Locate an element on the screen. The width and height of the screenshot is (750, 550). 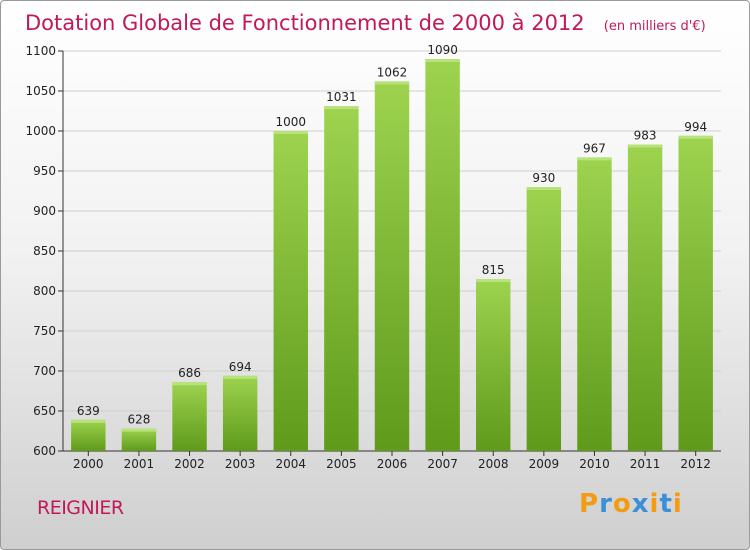
data-label: 1090 is located at coordinates (442, 50).